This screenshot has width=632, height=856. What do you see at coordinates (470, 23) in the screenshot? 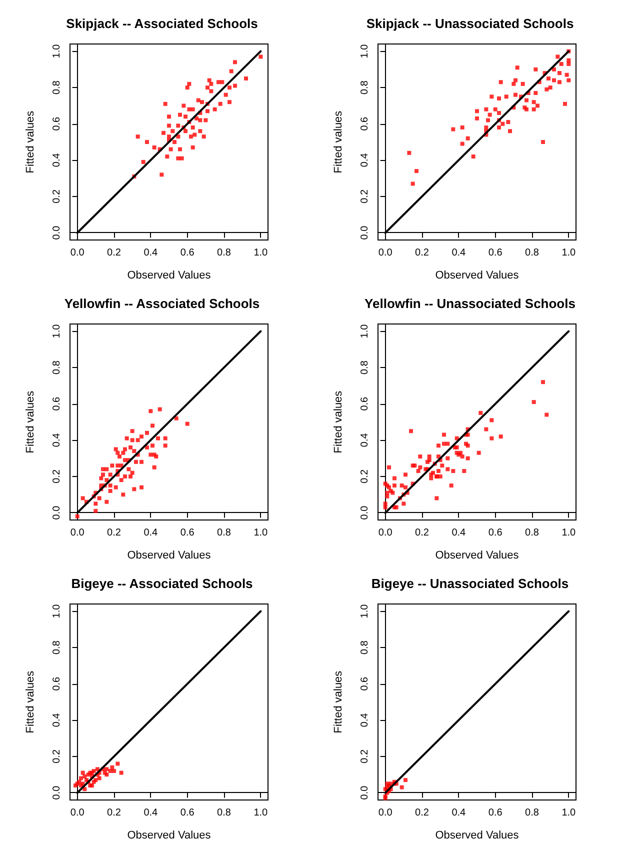
I see `chart-title: Skipjack -- Unassociated Schools` at bounding box center [470, 23].